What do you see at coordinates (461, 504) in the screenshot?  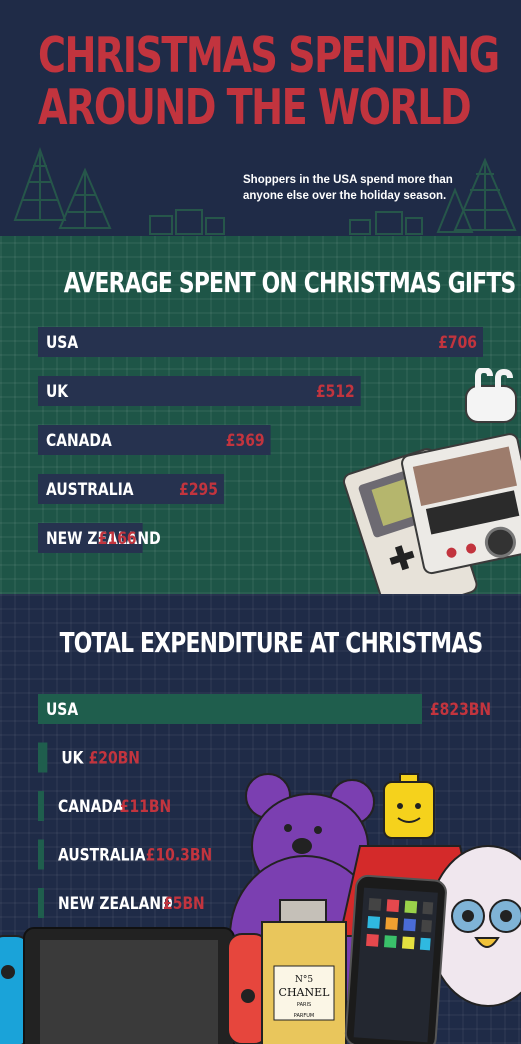 I see `polaroid-camera-icon` at bounding box center [461, 504].